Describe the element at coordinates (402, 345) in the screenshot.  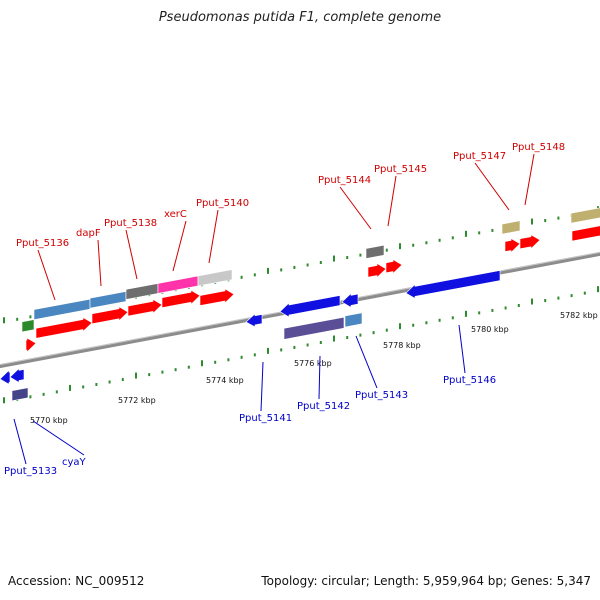
I see `kbp-label: 5778 kbp` at that location.